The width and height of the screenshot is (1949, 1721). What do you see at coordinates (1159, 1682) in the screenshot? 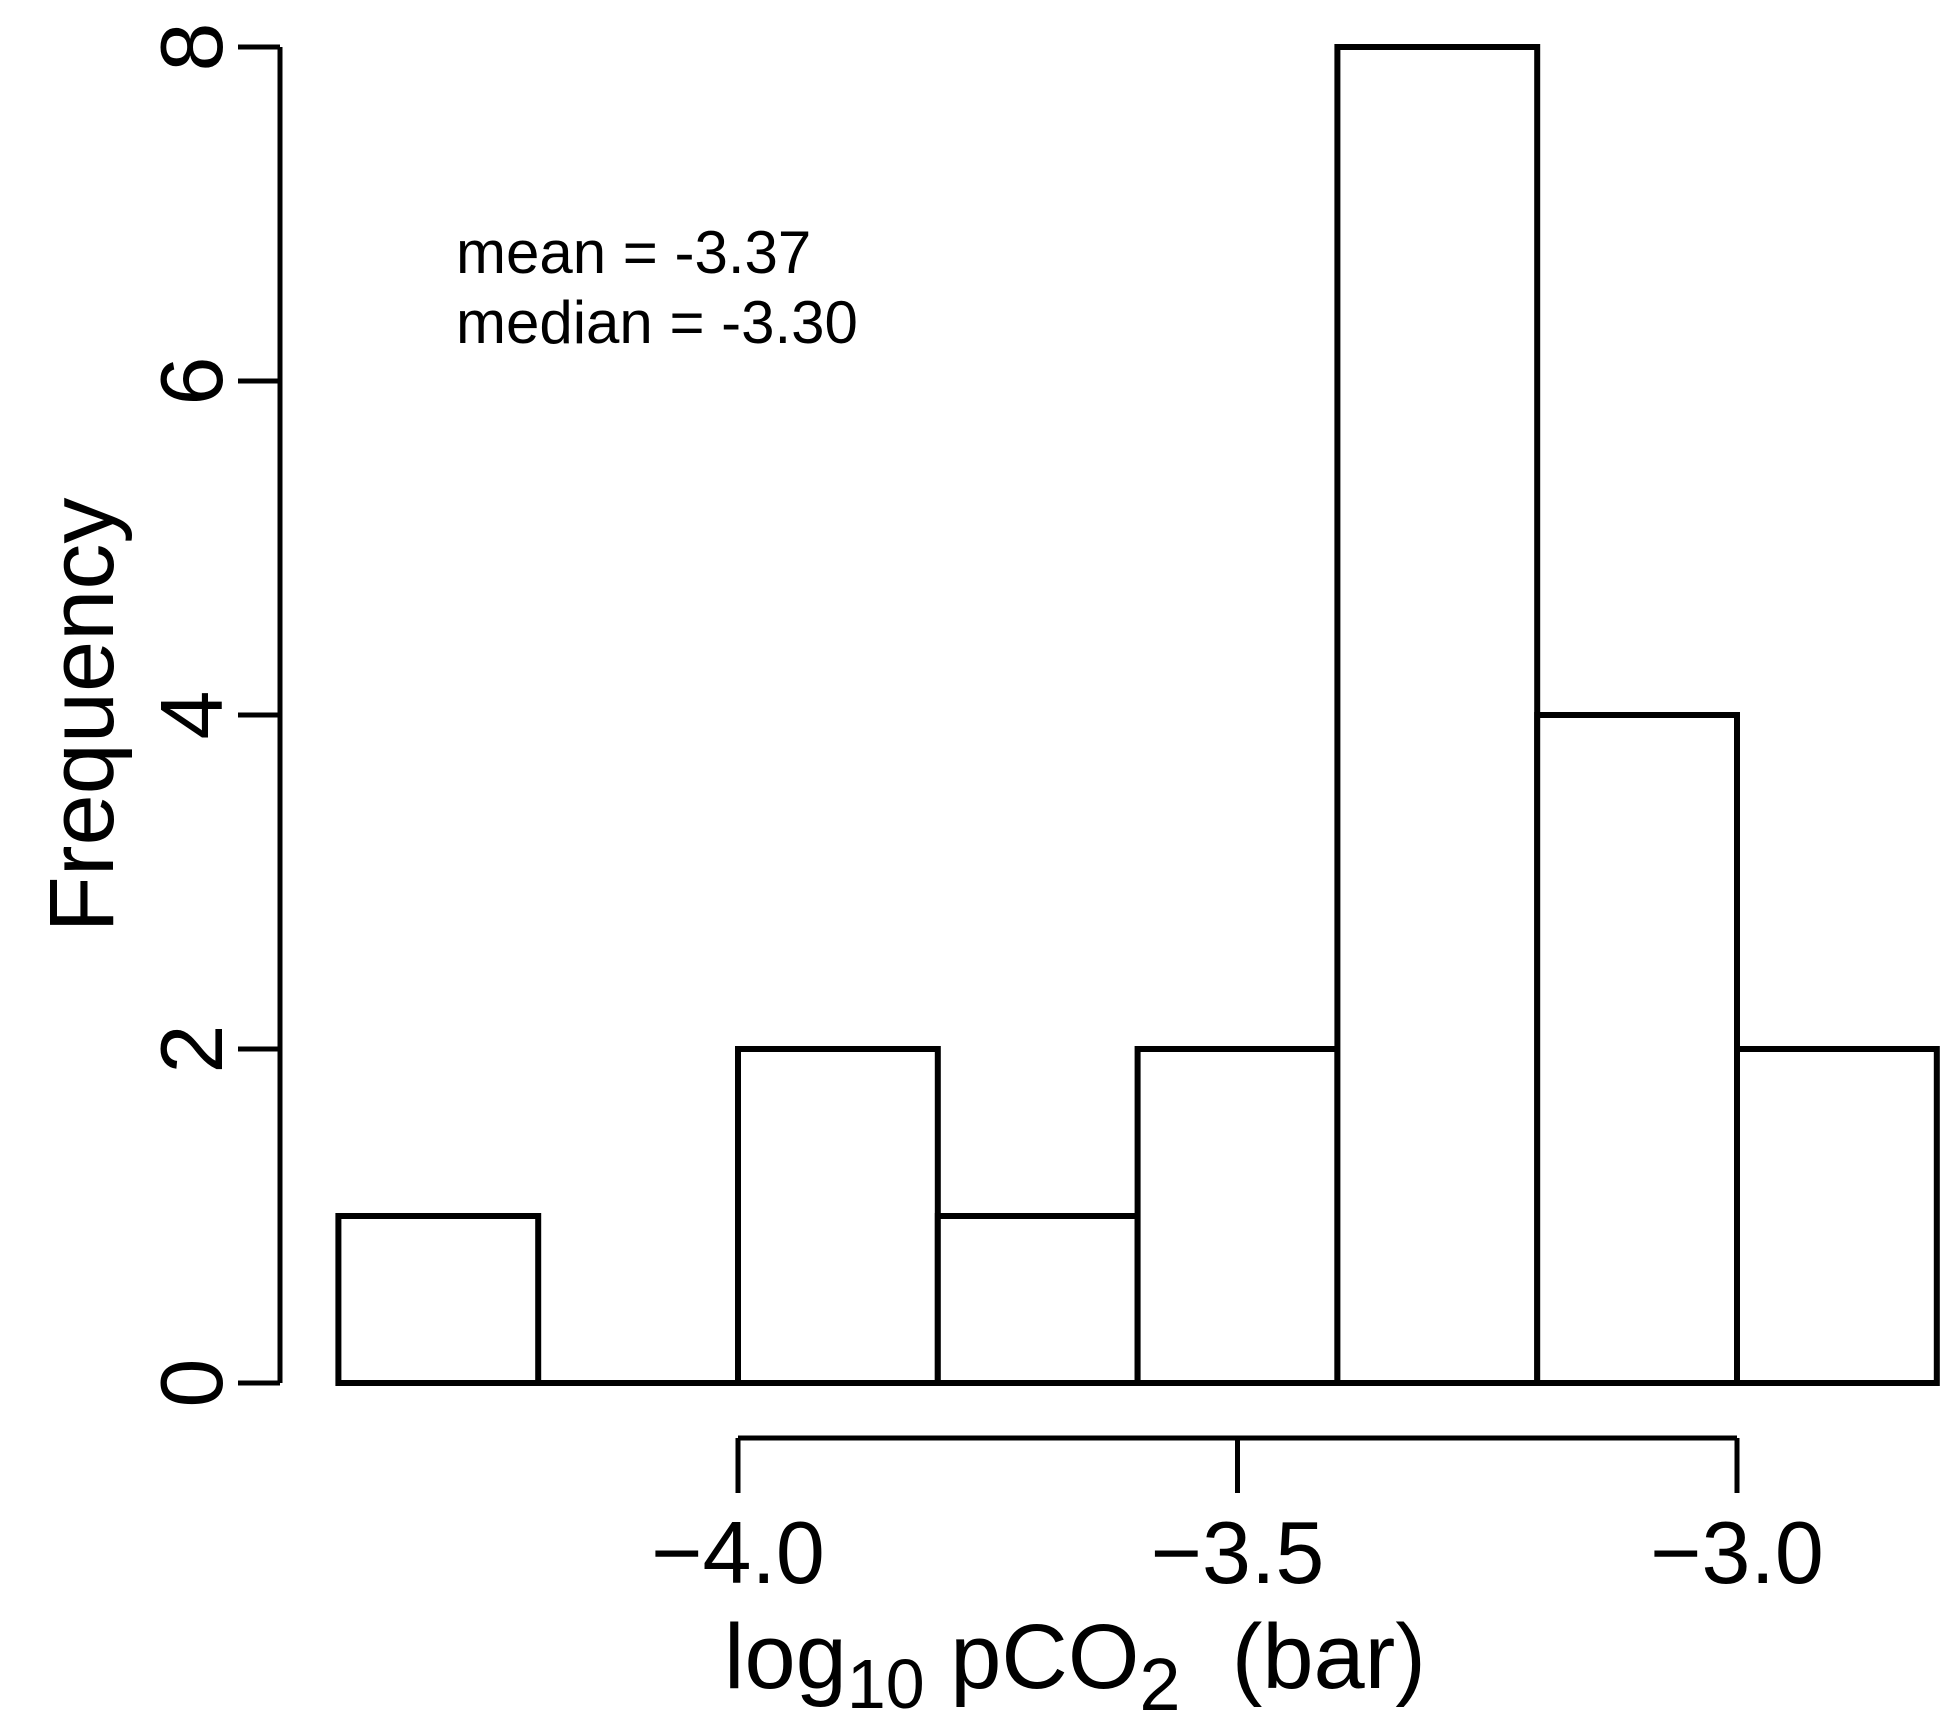
I see `x-axis-title-species-subscript: 2` at bounding box center [1159, 1682].